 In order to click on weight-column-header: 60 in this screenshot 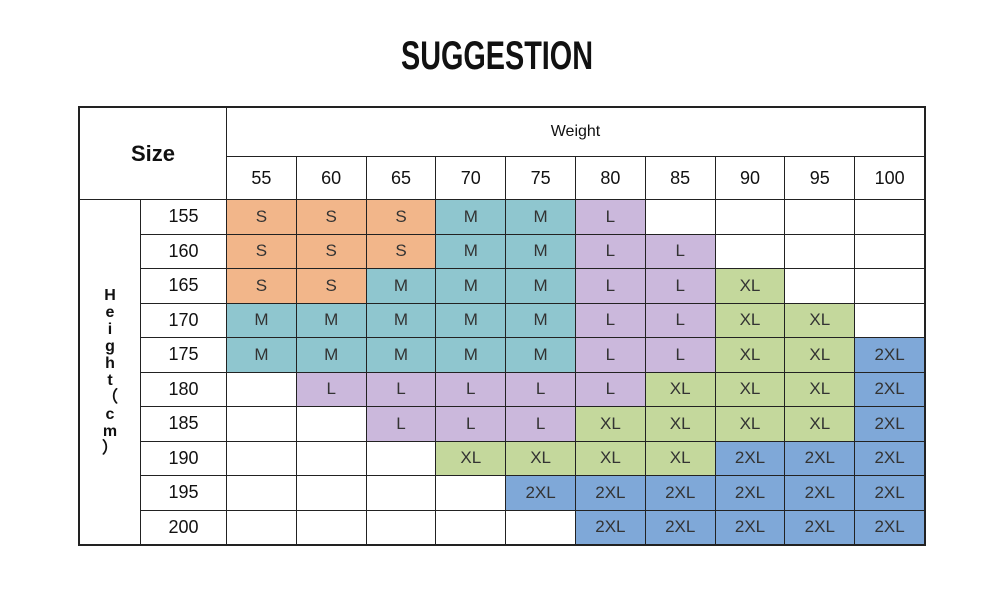, I will do `click(331, 178)`.